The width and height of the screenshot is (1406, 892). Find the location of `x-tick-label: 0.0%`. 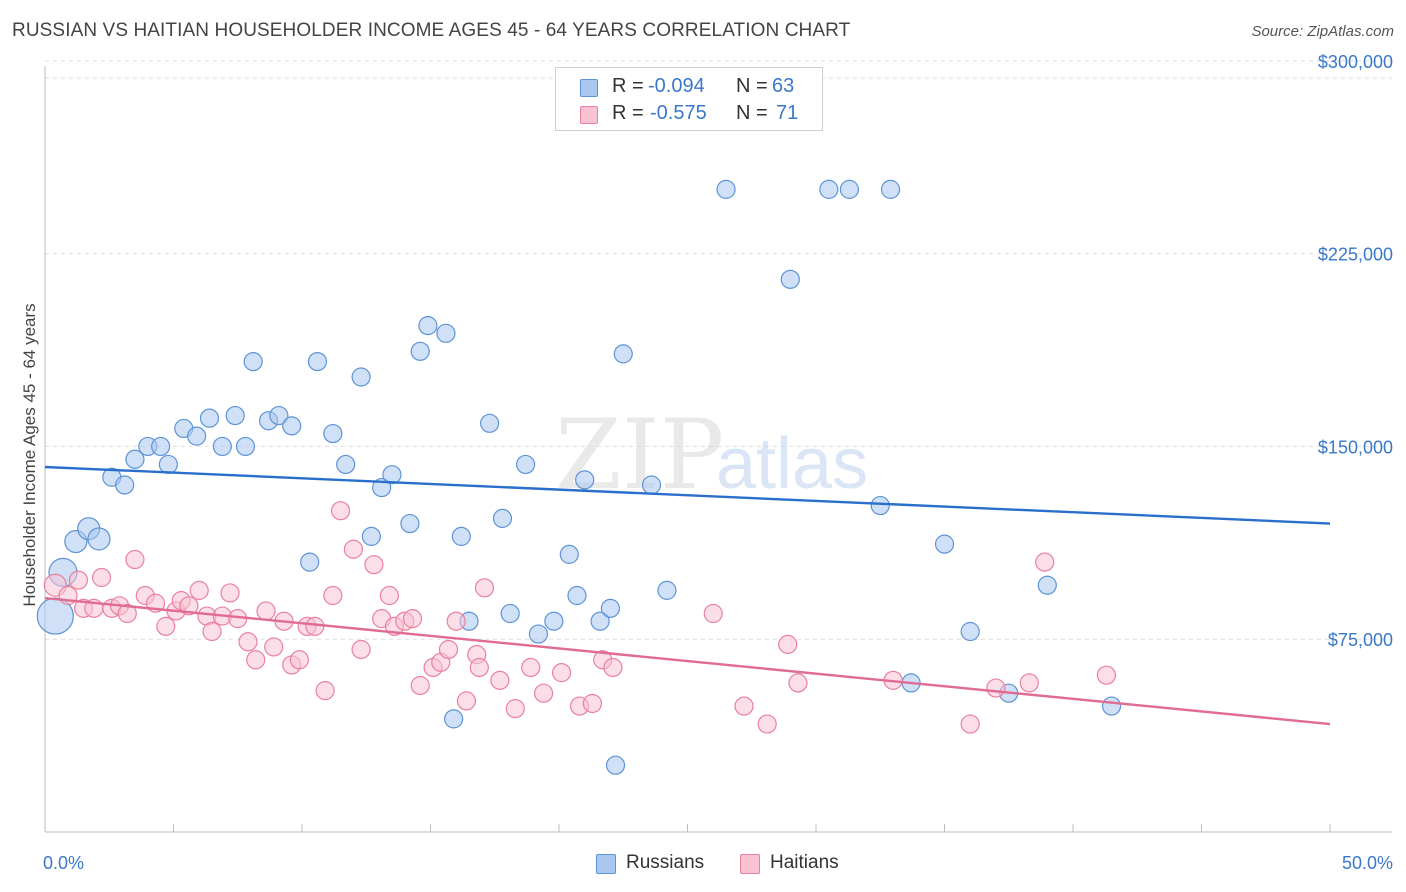

x-tick-label: 0.0% is located at coordinates (63, 863).